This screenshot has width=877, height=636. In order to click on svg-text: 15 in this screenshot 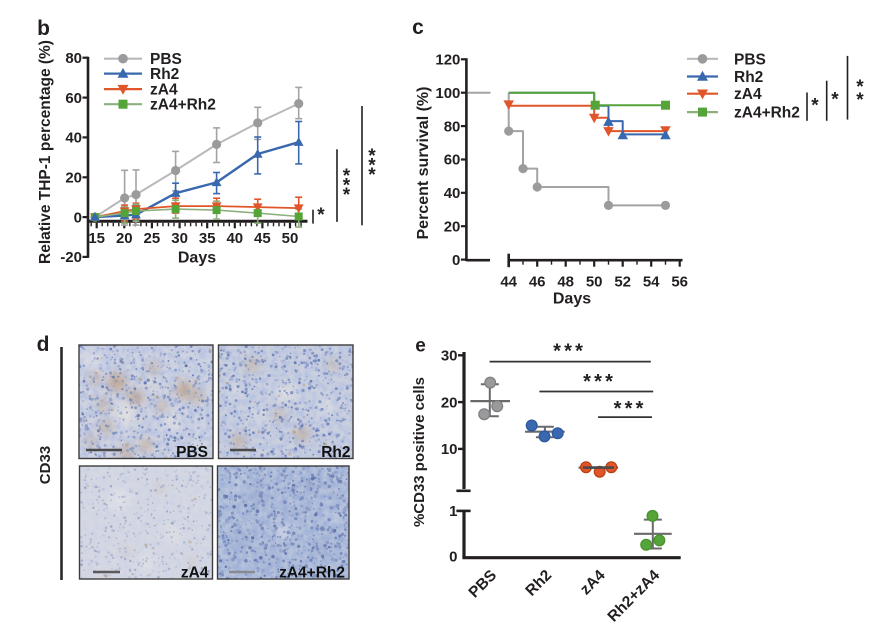, I will do `click(96, 238)`.